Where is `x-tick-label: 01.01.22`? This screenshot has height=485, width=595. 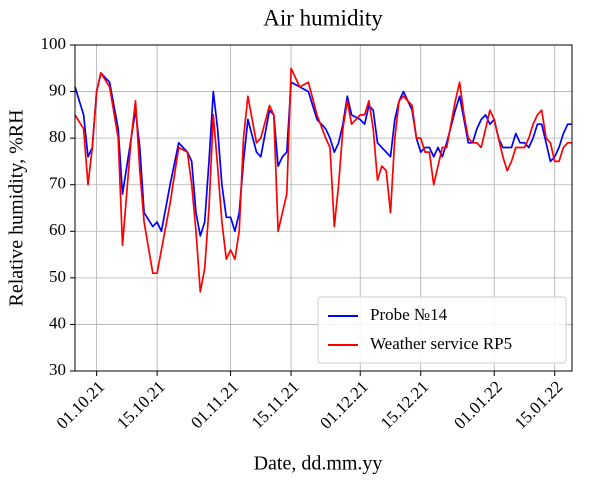 x-tick-label: 01.01.22 is located at coordinates (478, 405).